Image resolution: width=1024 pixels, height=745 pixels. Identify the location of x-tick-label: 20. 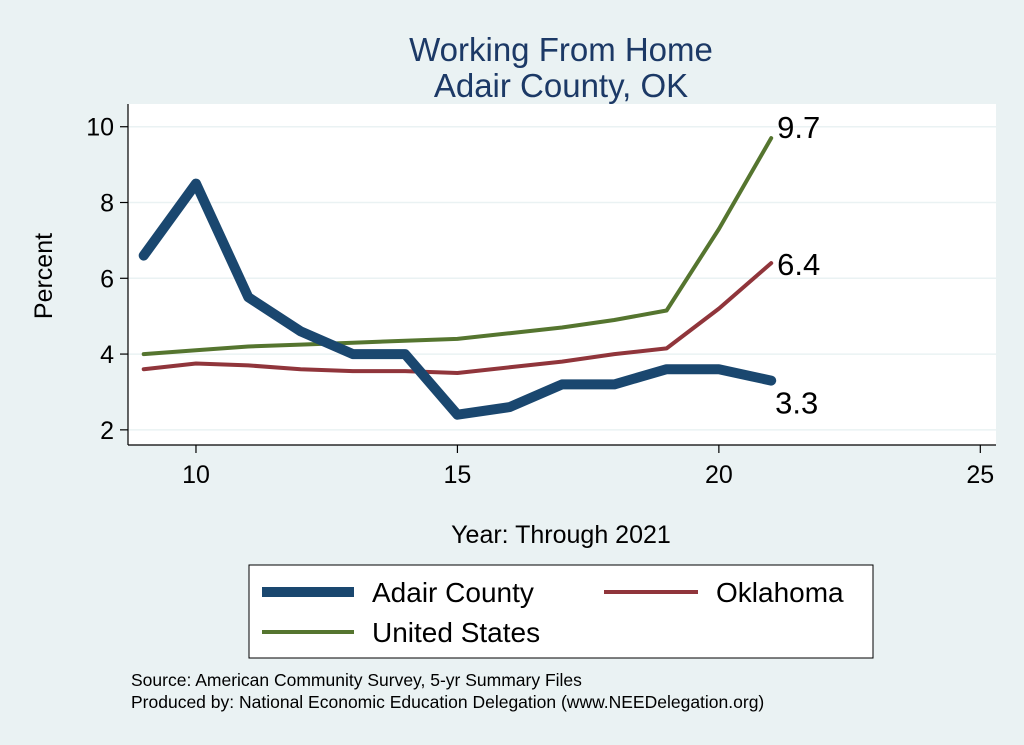
(719, 475).